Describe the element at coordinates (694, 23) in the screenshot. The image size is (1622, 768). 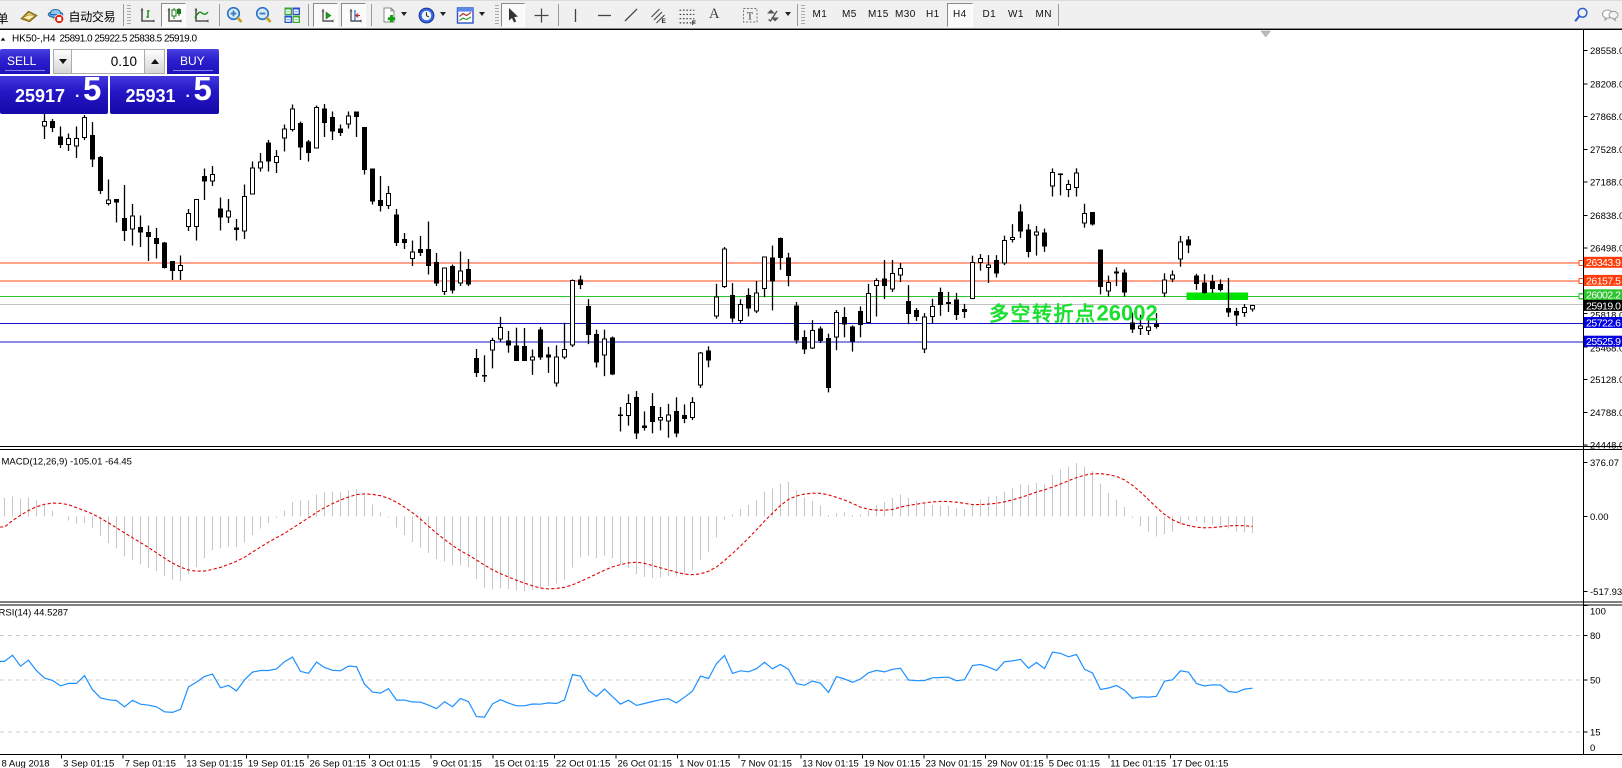
I see `svg-text: F` at that location.